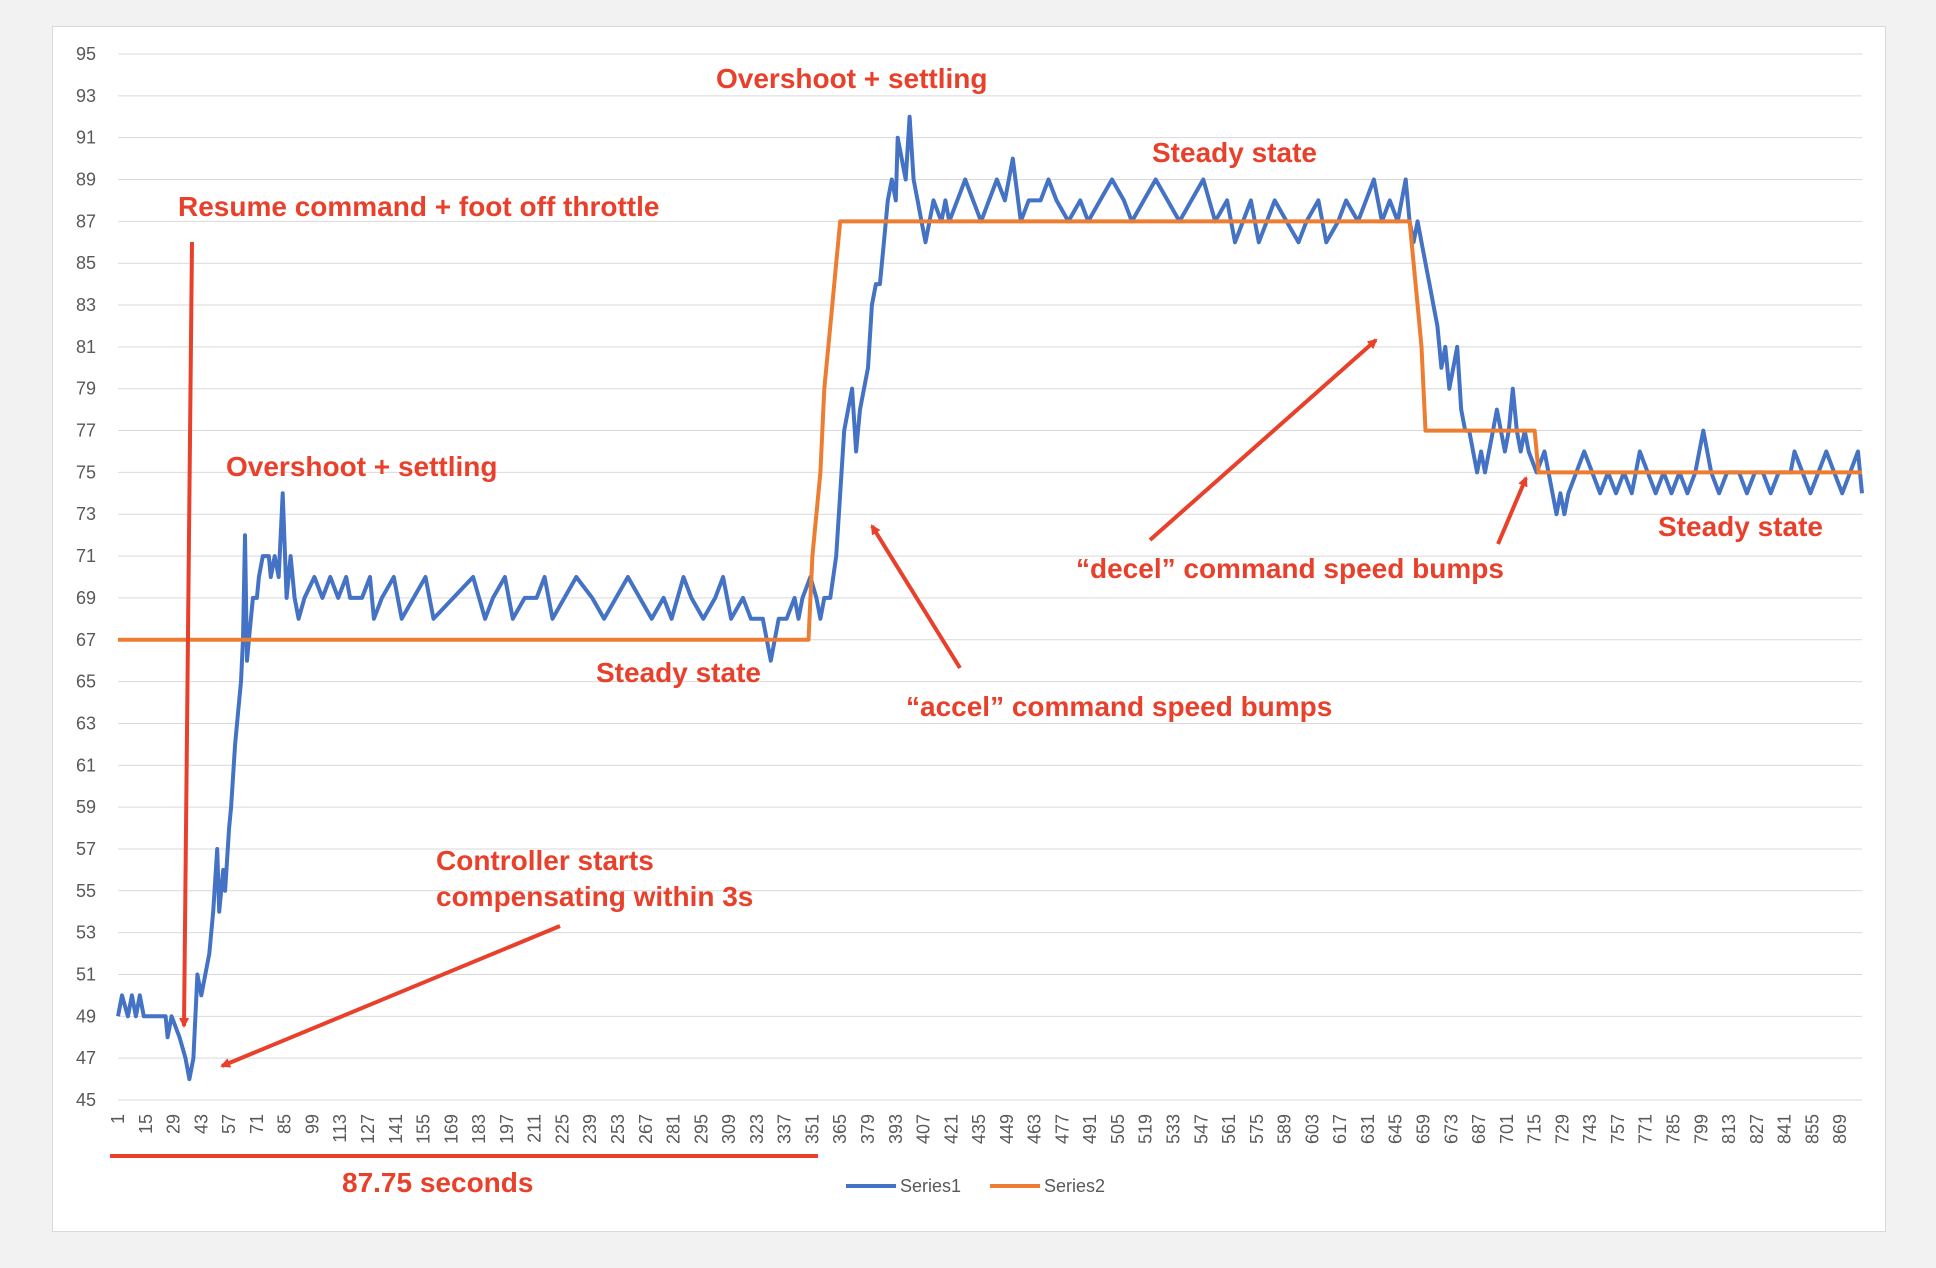  What do you see at coordinates (896, 1129) in the screenshot?
I see `x-tick-label: 393` at bounding box center [896, 1129].